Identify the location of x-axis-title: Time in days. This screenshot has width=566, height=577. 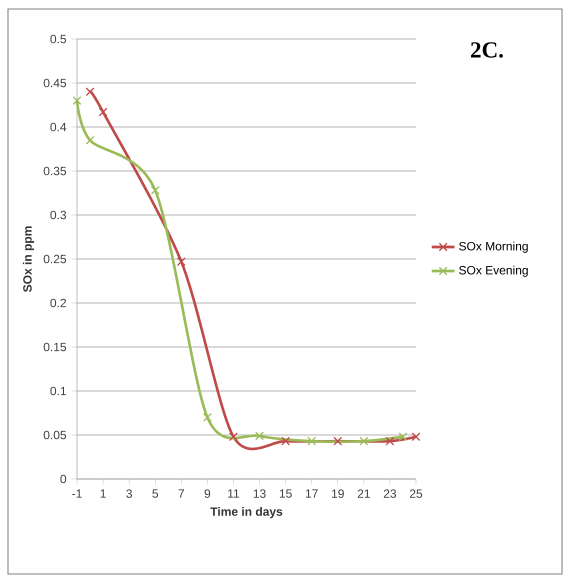
(246, 512).